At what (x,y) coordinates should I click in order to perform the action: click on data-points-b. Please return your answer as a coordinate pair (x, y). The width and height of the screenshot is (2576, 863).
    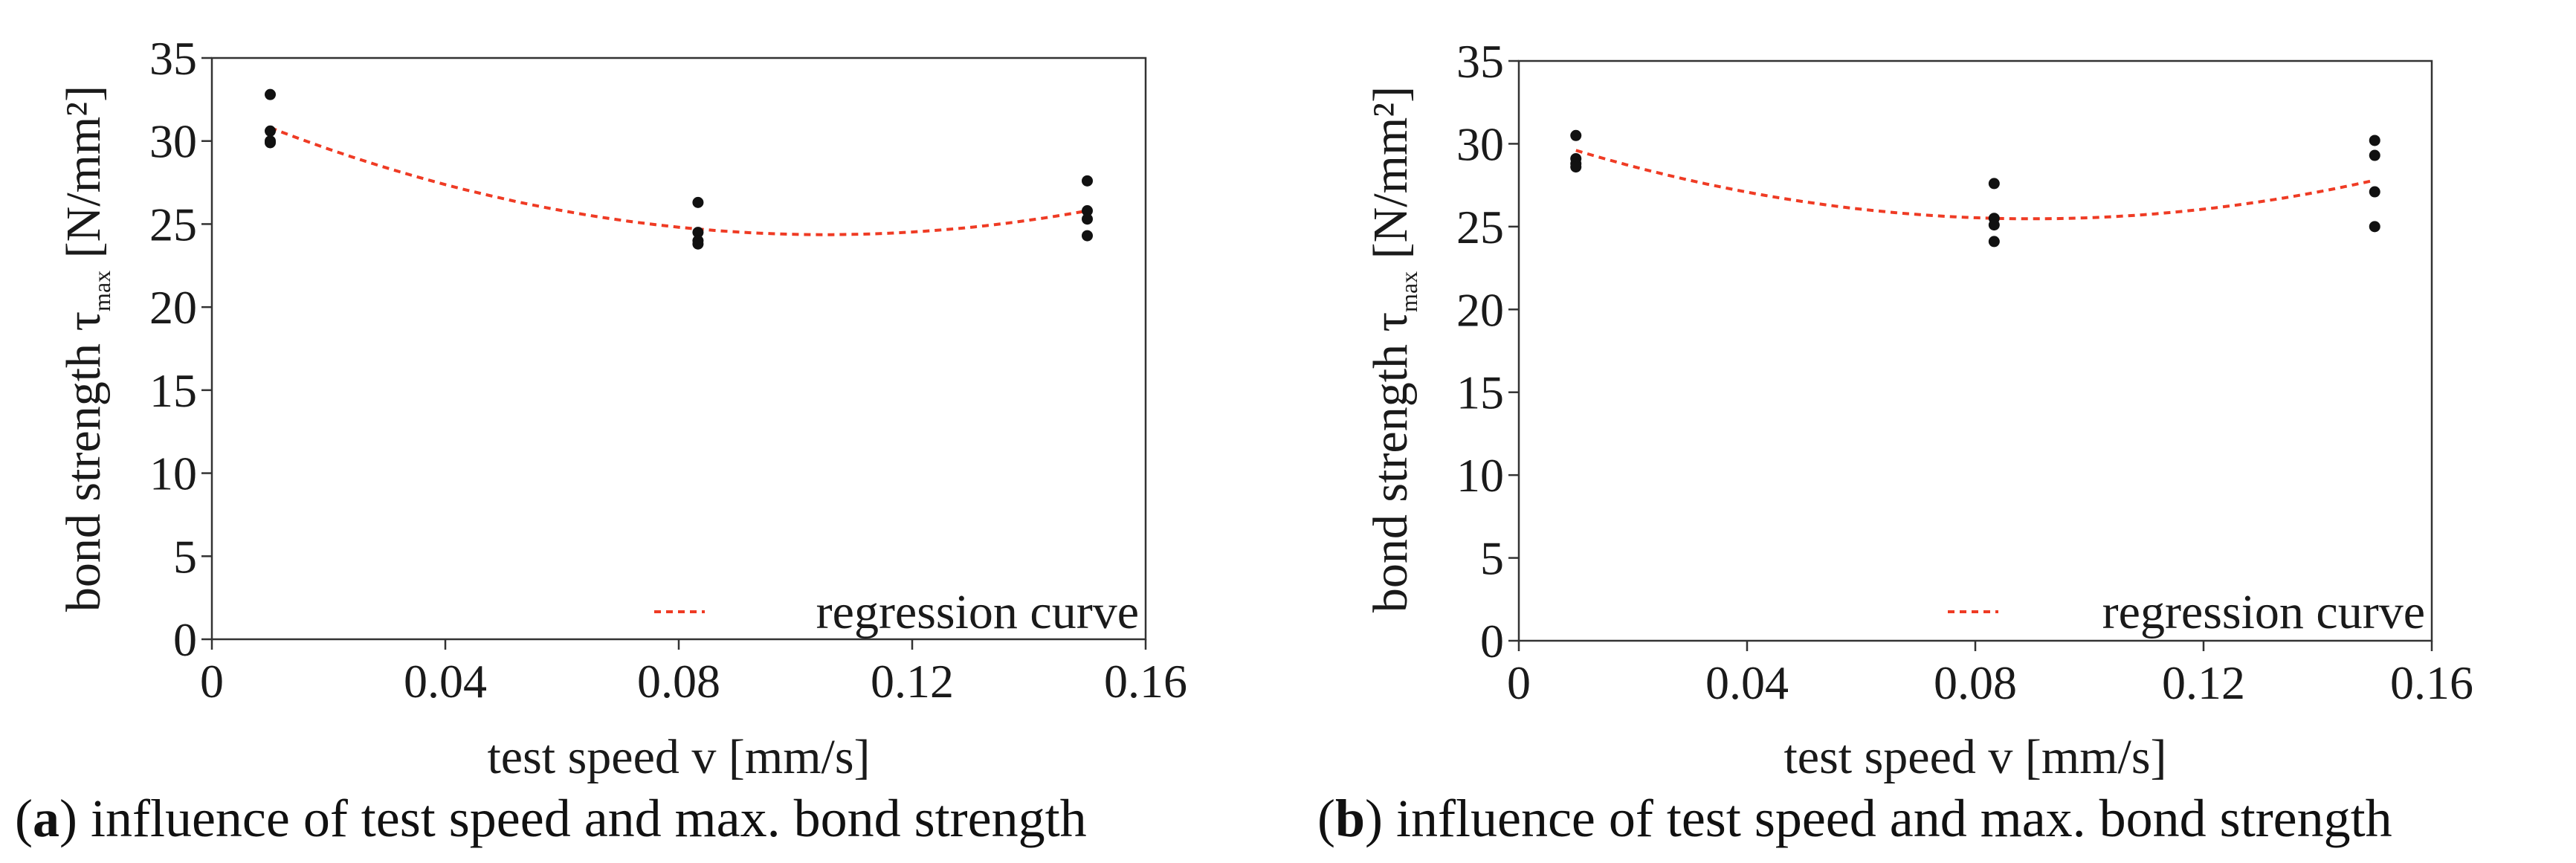
    Looking at the image, I should click on (1975, 188).